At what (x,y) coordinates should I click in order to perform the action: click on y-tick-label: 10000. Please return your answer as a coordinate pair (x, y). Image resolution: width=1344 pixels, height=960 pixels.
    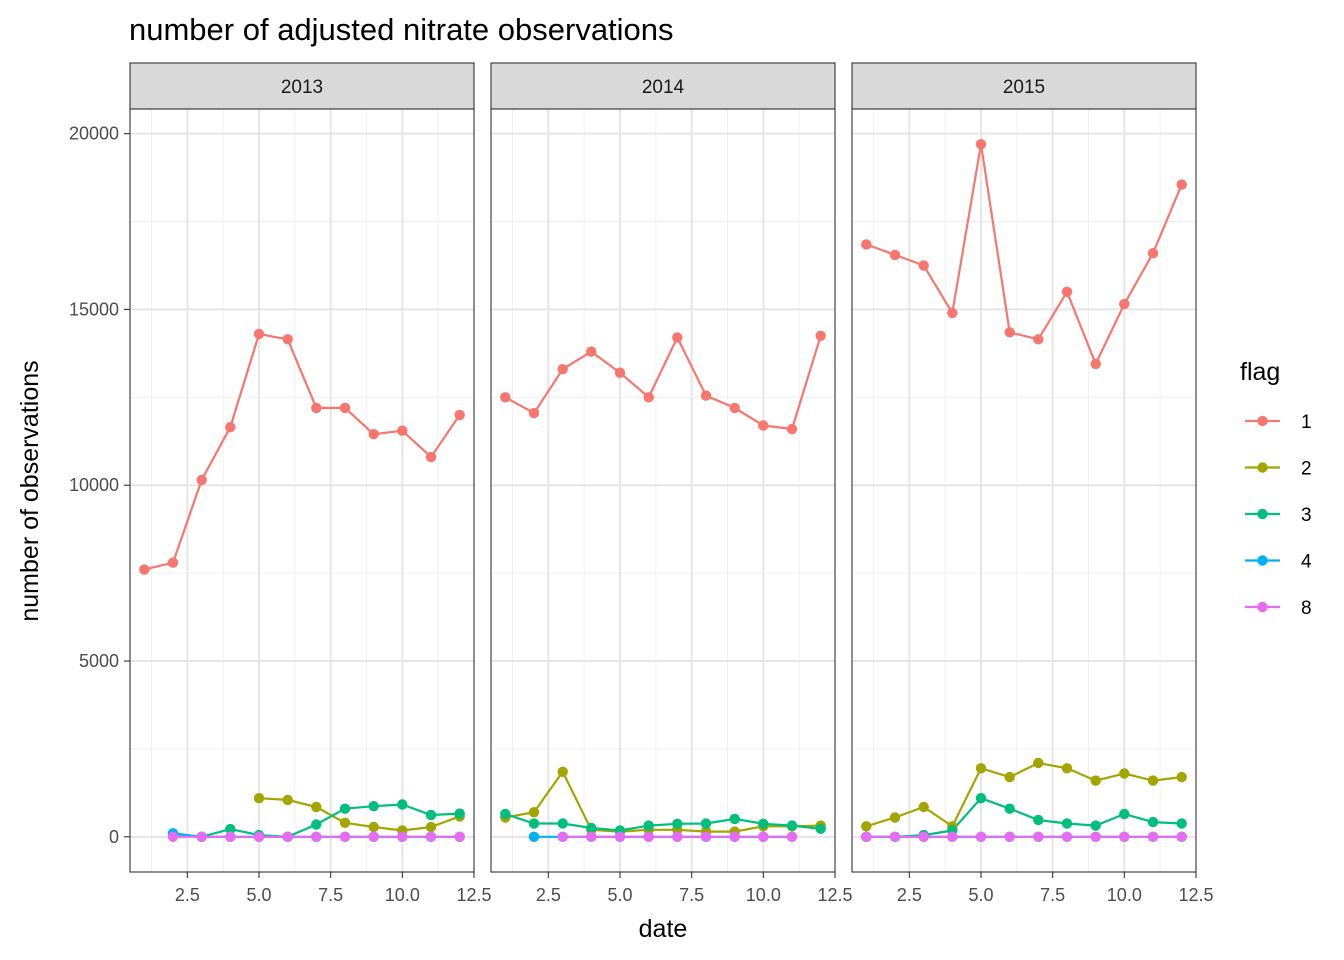
    Looking at the image, I should click on (94, 485).